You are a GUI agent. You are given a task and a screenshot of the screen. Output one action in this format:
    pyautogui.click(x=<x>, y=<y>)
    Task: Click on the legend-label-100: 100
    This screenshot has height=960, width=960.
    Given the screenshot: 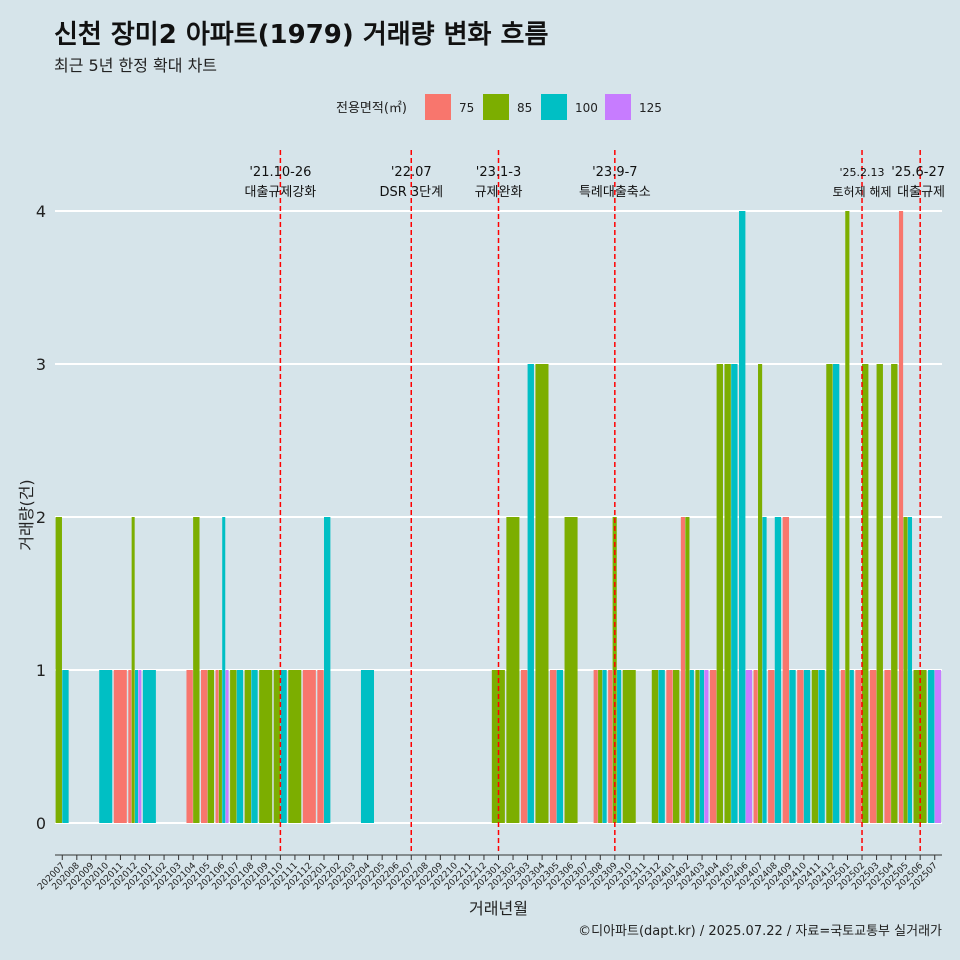 What is the action you would take?
    pyautogui.click(x=586, y=108)
    